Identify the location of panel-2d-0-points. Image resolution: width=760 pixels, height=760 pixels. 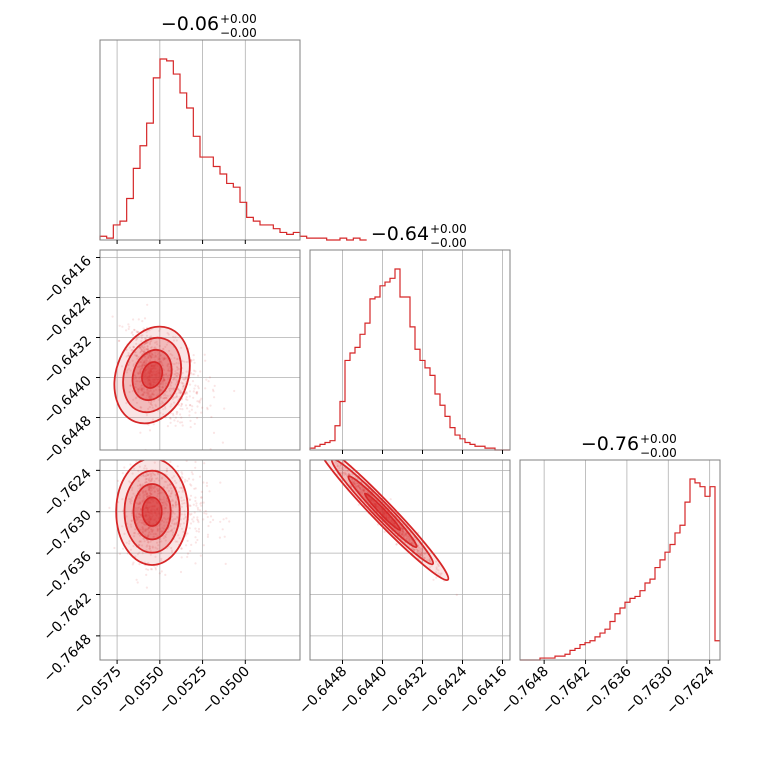
(173, 376).